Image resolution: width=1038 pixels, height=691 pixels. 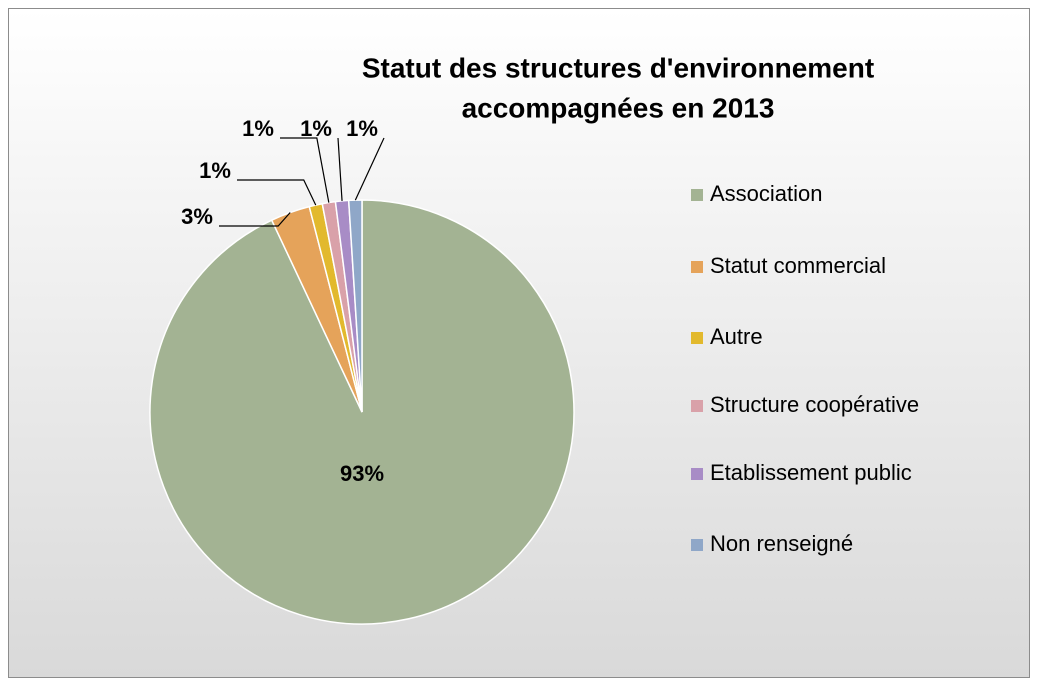 I want to click on legend-label: Statut commercial, so click(x=798, y=265).